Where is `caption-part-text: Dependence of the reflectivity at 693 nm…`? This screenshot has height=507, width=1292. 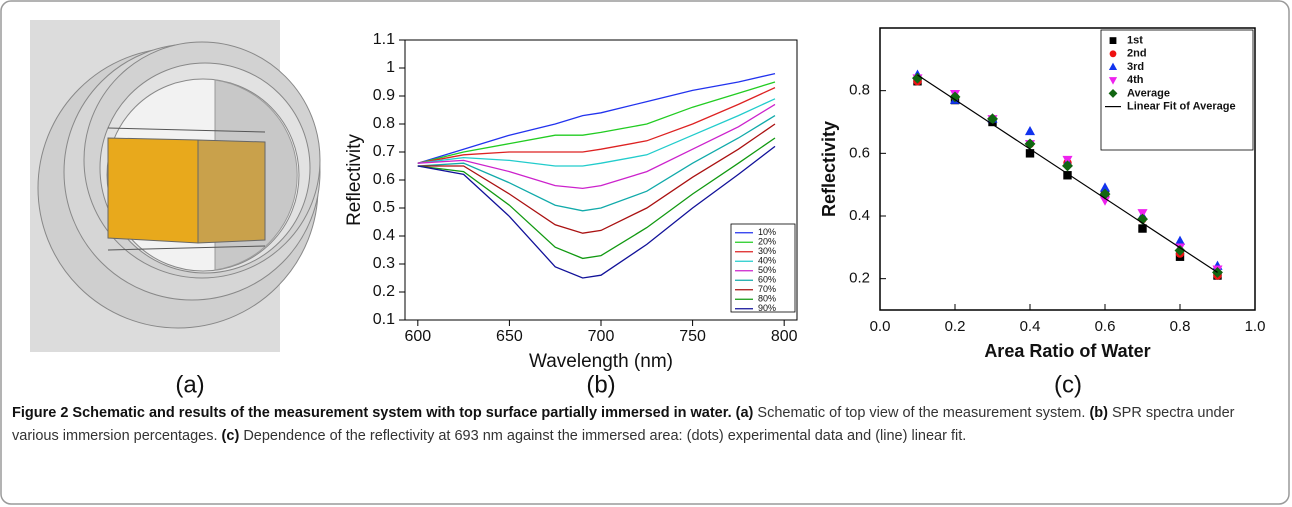
caption-part-text: Dependence of the reflectivity at 693 nm… is located at coordinates (605, 436).